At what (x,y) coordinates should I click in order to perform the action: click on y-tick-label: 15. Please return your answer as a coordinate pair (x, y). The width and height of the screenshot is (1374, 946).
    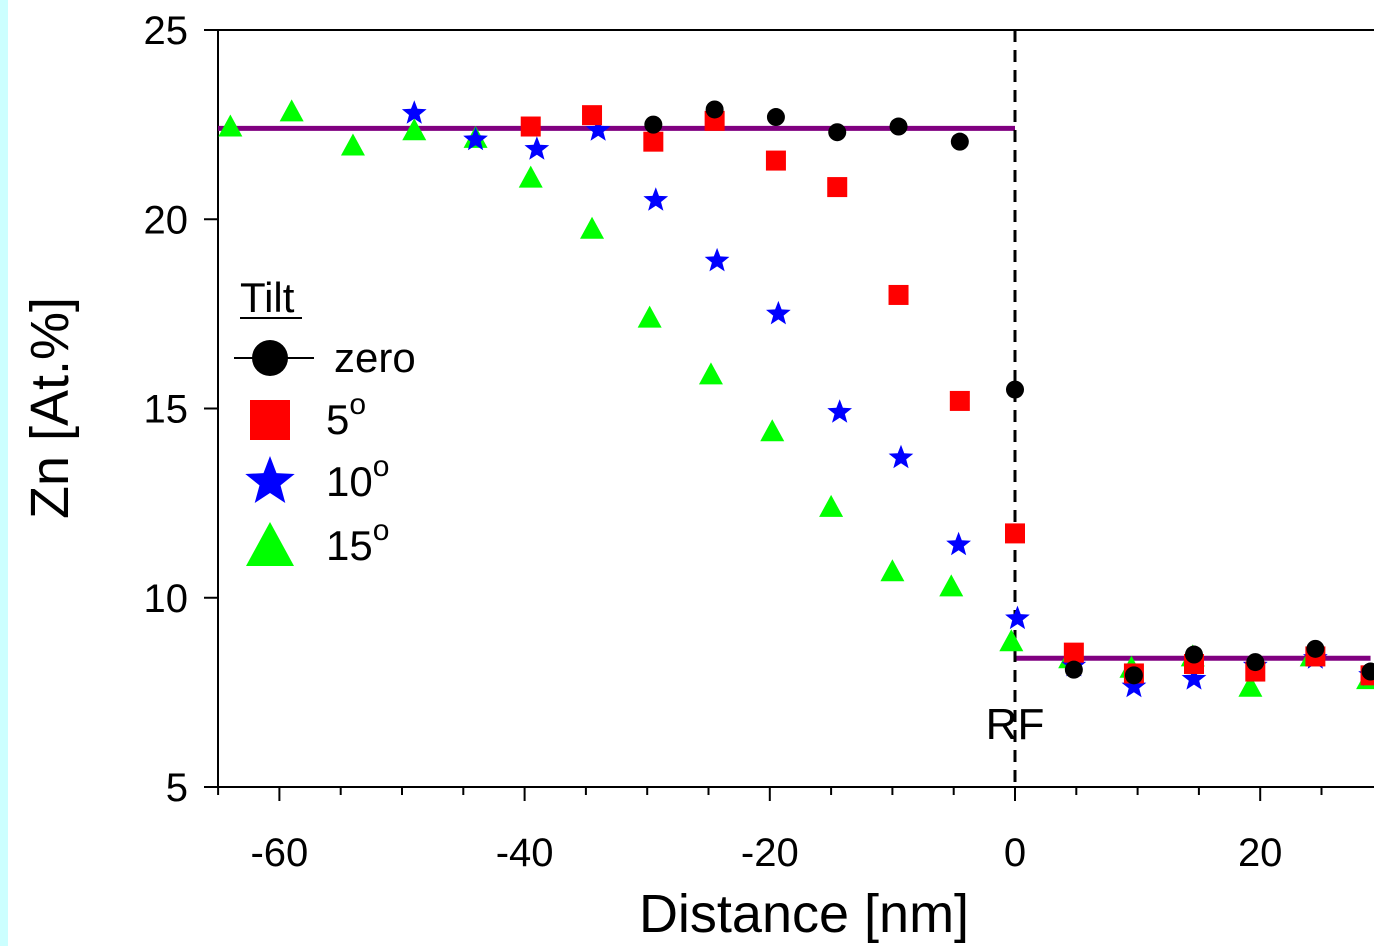
    Looking at the image, I should click on (166, 410).